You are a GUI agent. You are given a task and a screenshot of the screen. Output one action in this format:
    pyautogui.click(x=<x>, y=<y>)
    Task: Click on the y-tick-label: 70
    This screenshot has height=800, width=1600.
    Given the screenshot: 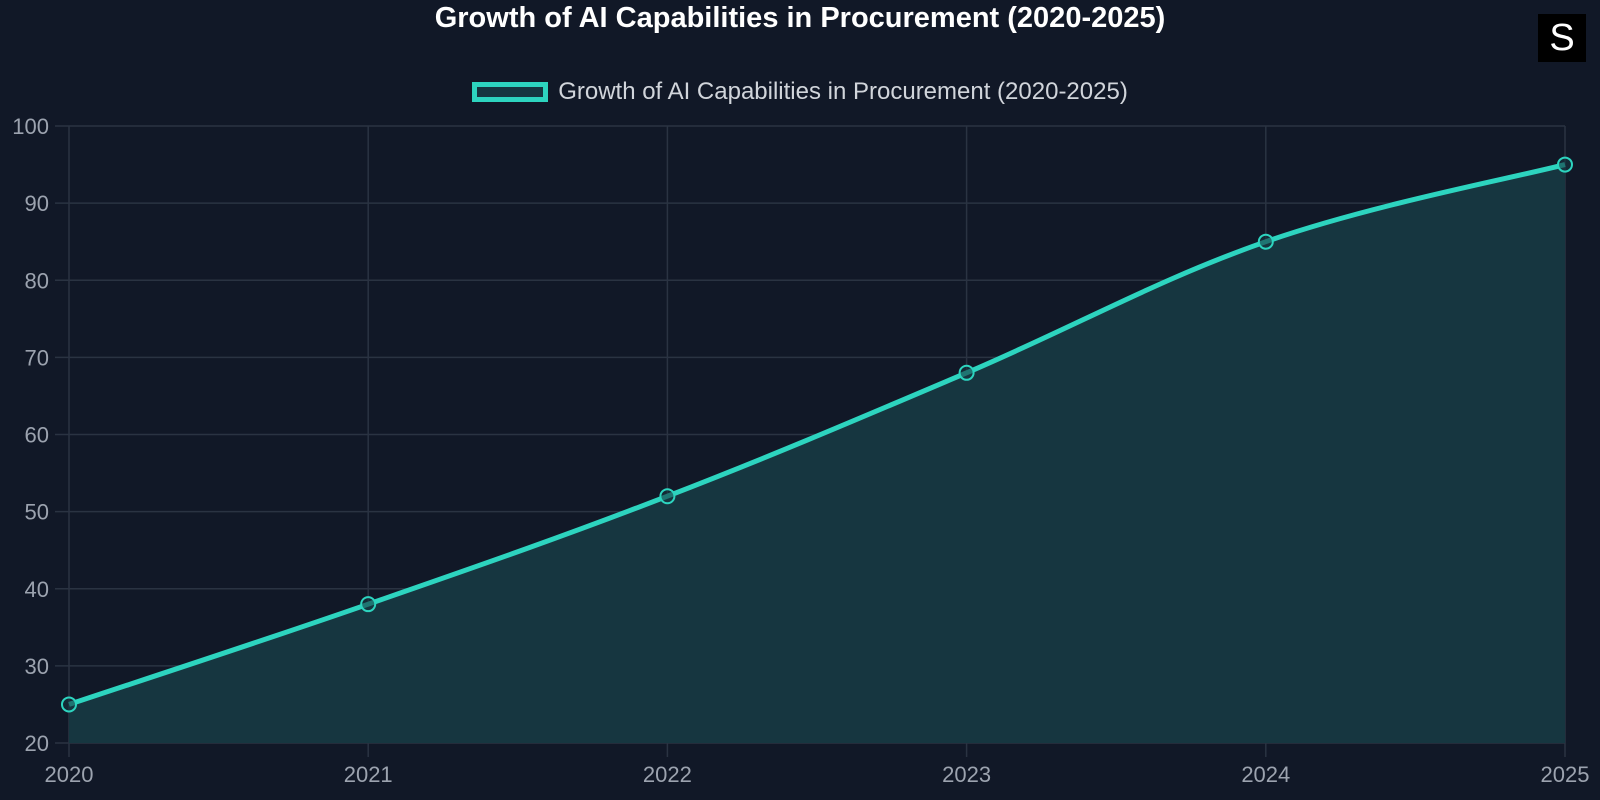 What is the action you would take?
    pyautogui.click(x=37, y=357)
    